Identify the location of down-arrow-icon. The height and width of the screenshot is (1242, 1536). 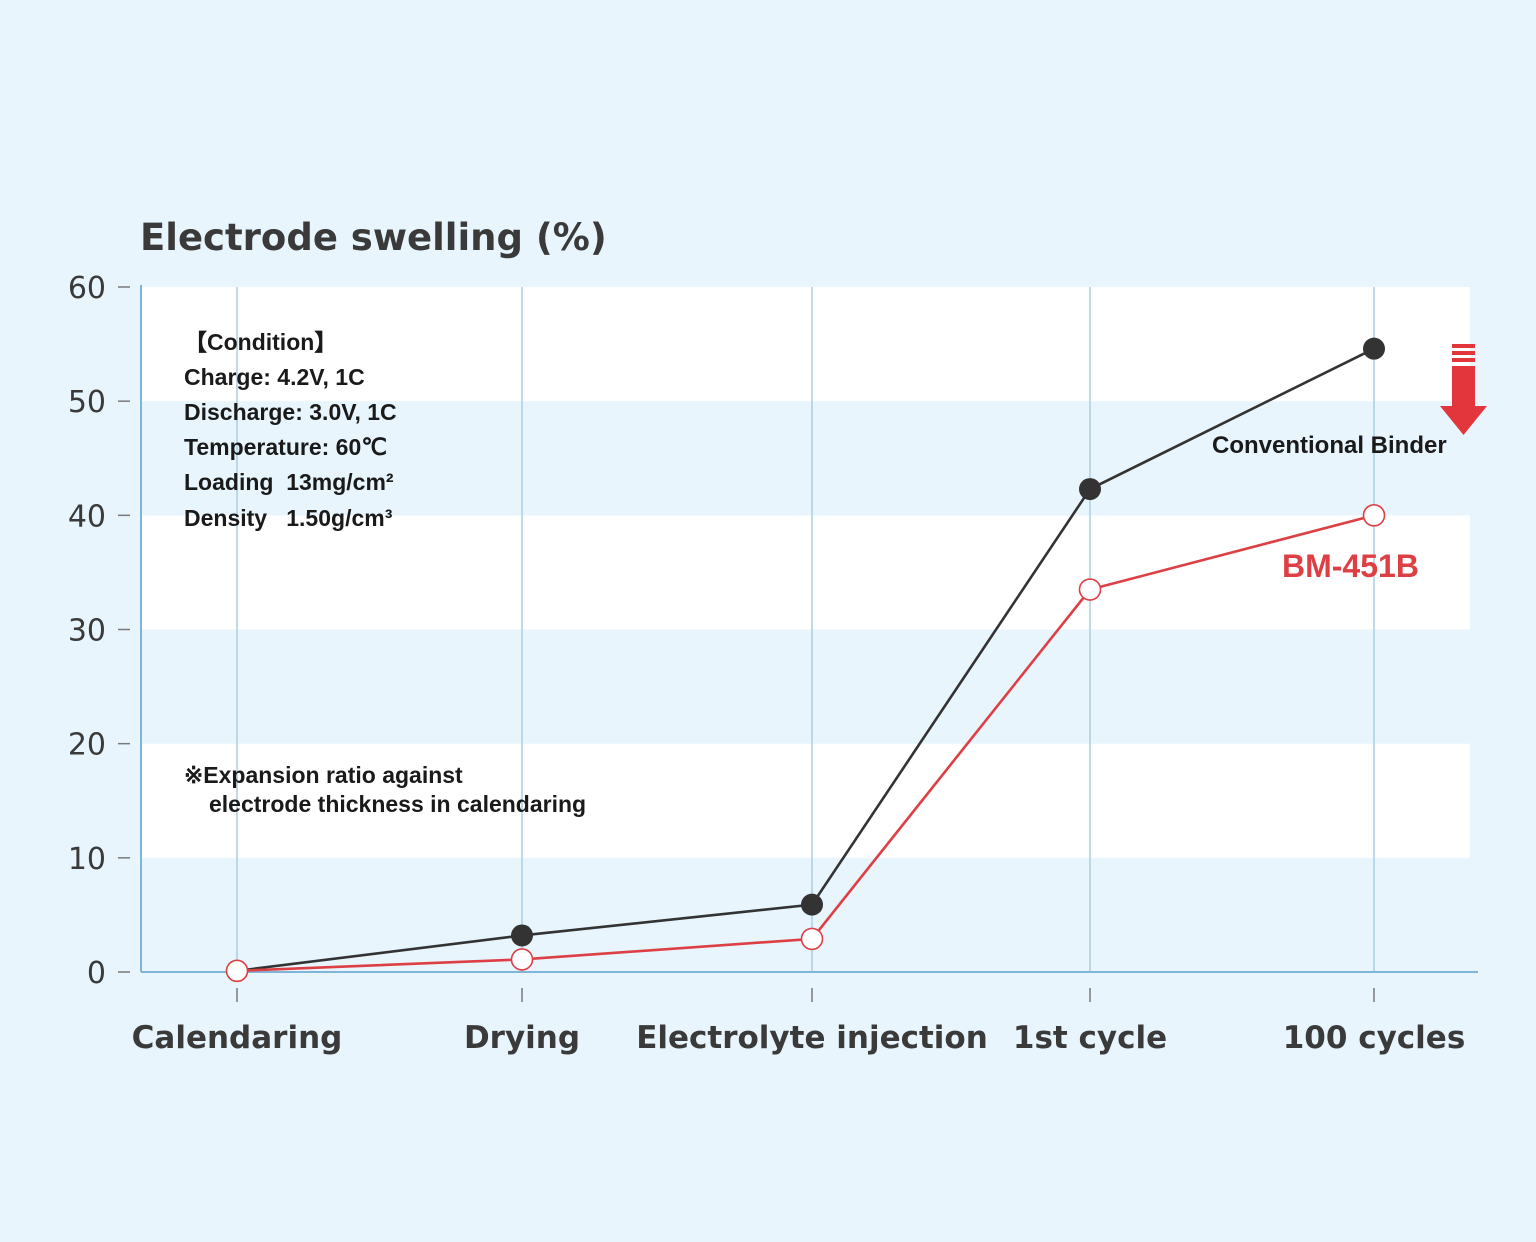
(1463, 389).